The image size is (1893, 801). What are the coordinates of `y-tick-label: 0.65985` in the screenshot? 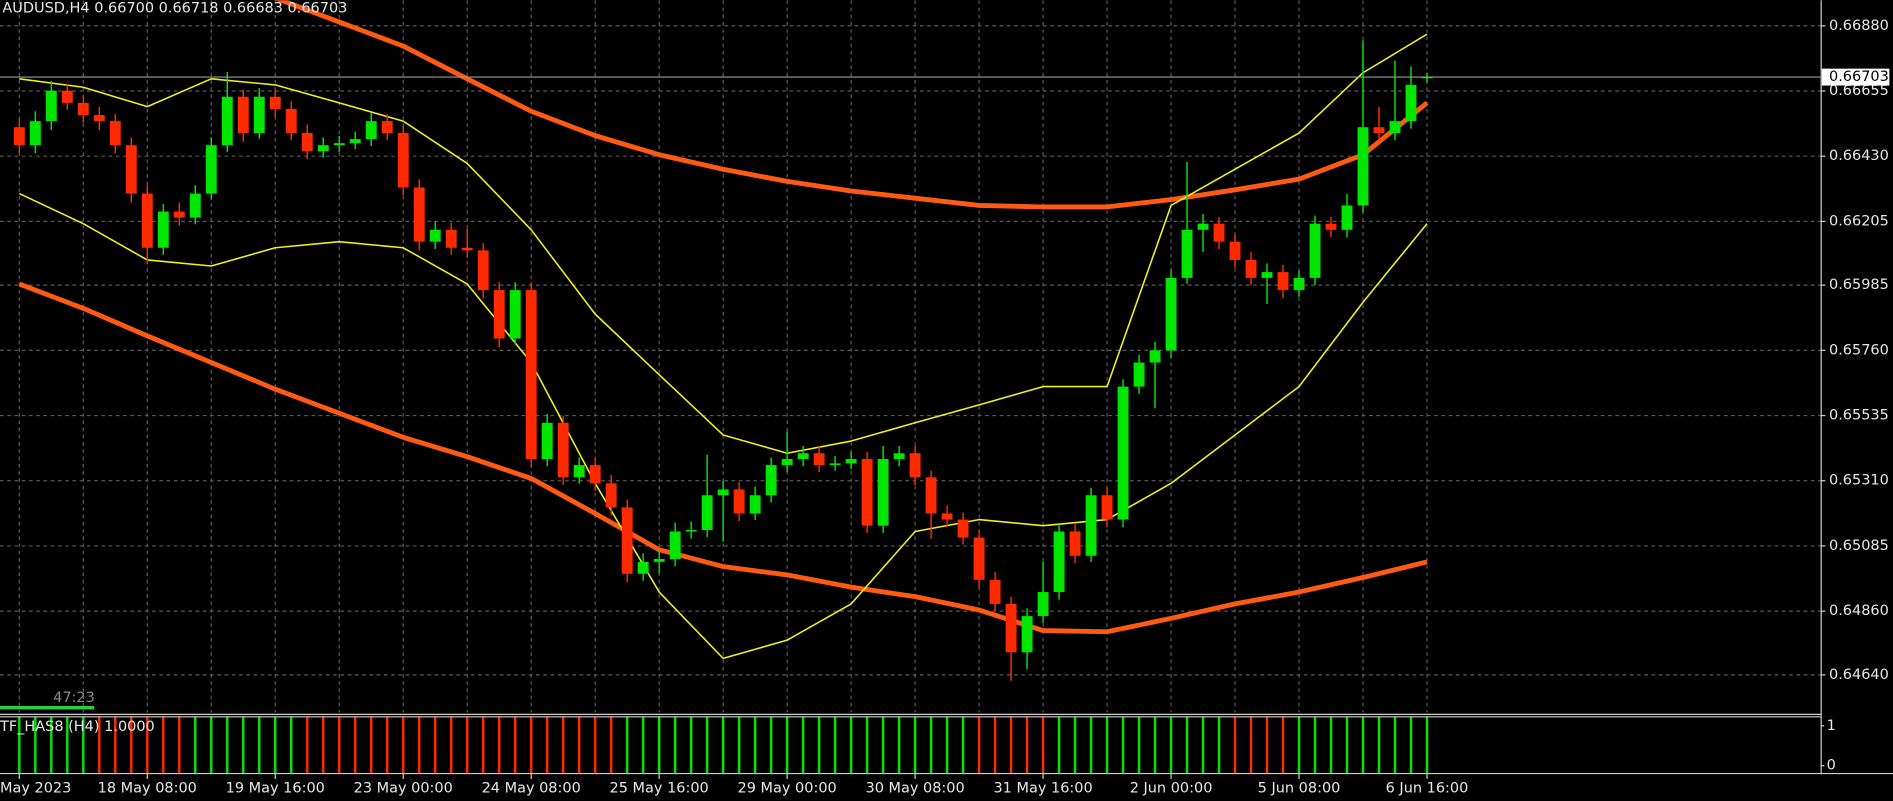 It's located at (1859, 285).